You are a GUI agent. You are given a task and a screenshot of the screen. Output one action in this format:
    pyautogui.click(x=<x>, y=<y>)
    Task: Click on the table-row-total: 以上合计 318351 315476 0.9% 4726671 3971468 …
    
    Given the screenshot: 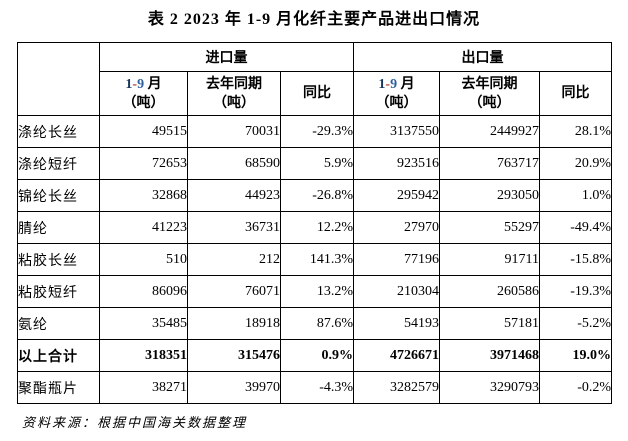 What is the action you would take?
    pyautogui.click(x=315, y=355)
    